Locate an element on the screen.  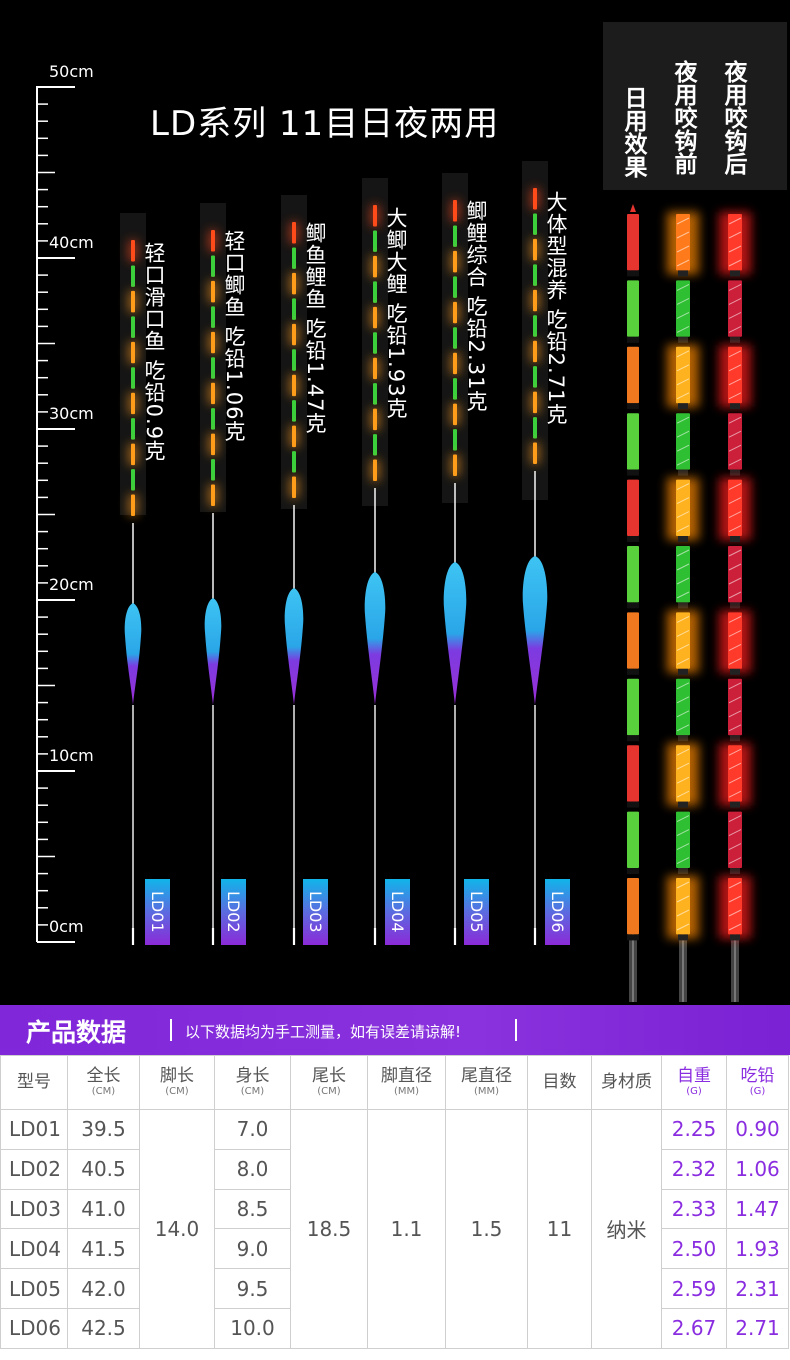
cell-body: 7.0 is located at coordinates (252, 1129).